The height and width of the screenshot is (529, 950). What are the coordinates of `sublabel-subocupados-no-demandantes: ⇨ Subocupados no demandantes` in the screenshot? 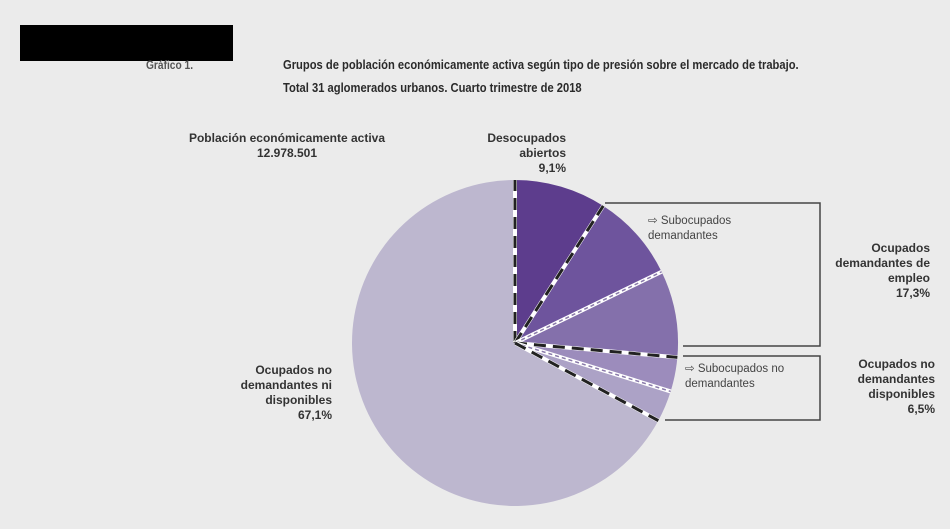 It's located at (750, 377).